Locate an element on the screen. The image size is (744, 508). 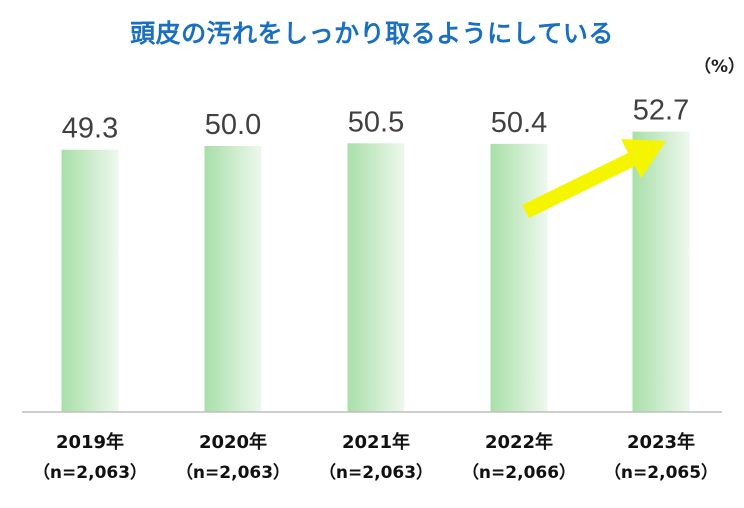
sample-size-label: （n=2,066） is located at coordinates (519, 472).